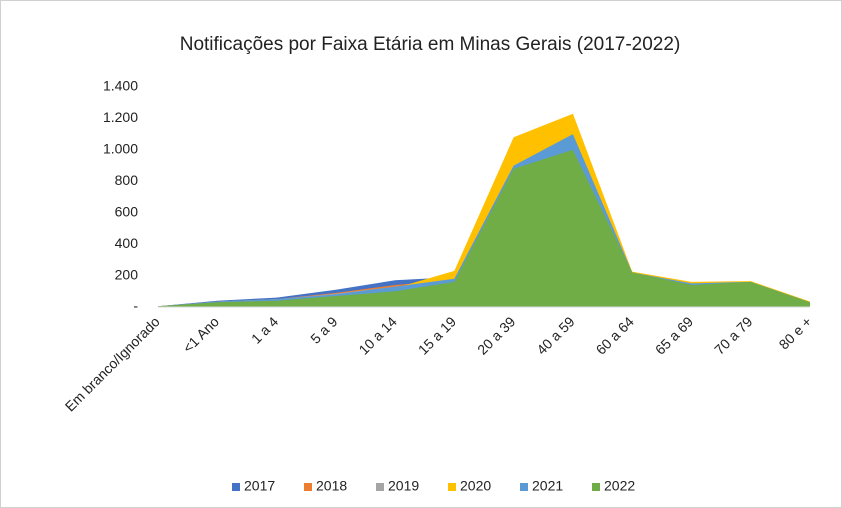  I want to click on y-tick-label: -, so click(135, 306).